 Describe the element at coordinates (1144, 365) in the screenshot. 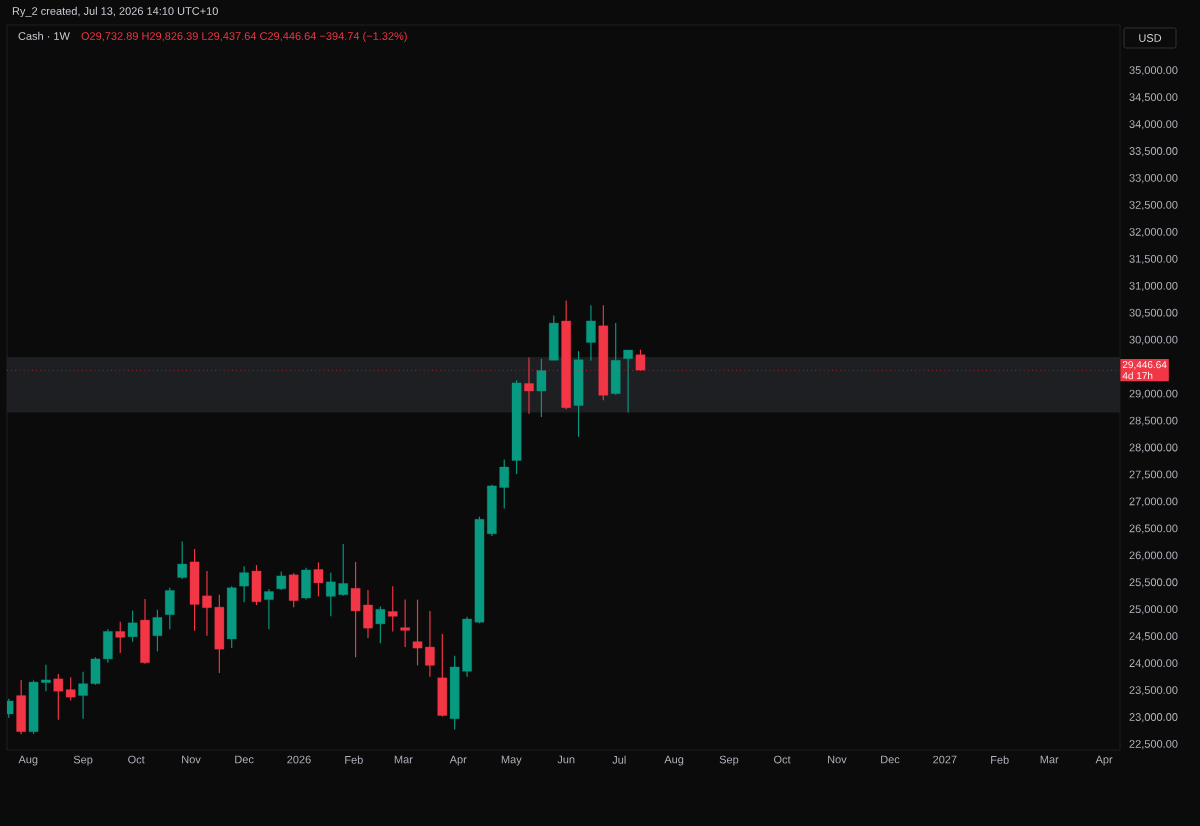

I see `ref-line-label: 29,446.64` at that location.